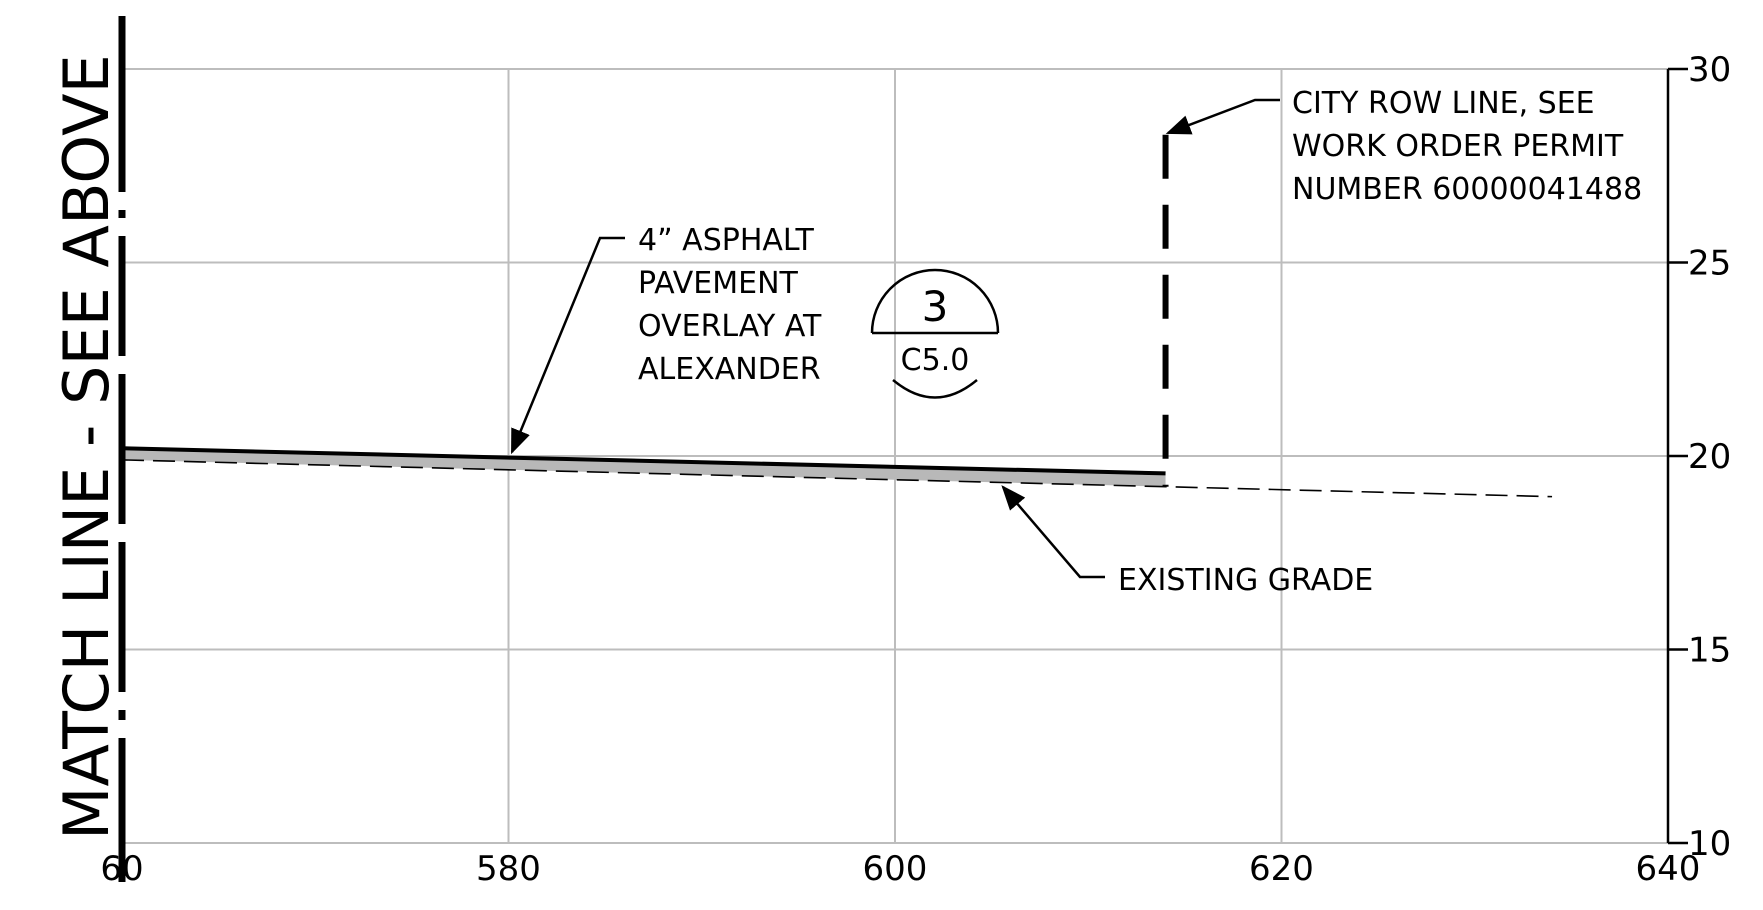  I want to click on station-tick-labels: 60580600620640, so click(900, 869).